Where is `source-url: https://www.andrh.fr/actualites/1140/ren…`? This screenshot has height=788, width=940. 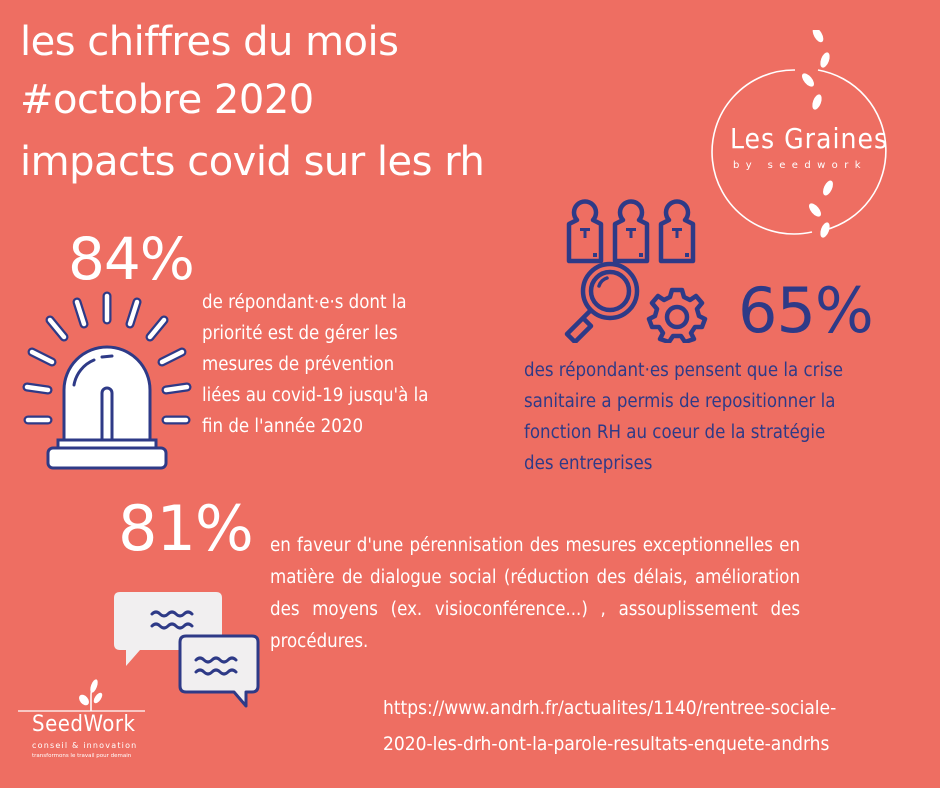
source-url: https://www.andrh.fr/actualites/1140/ren… is located at coordinates (610, 726).